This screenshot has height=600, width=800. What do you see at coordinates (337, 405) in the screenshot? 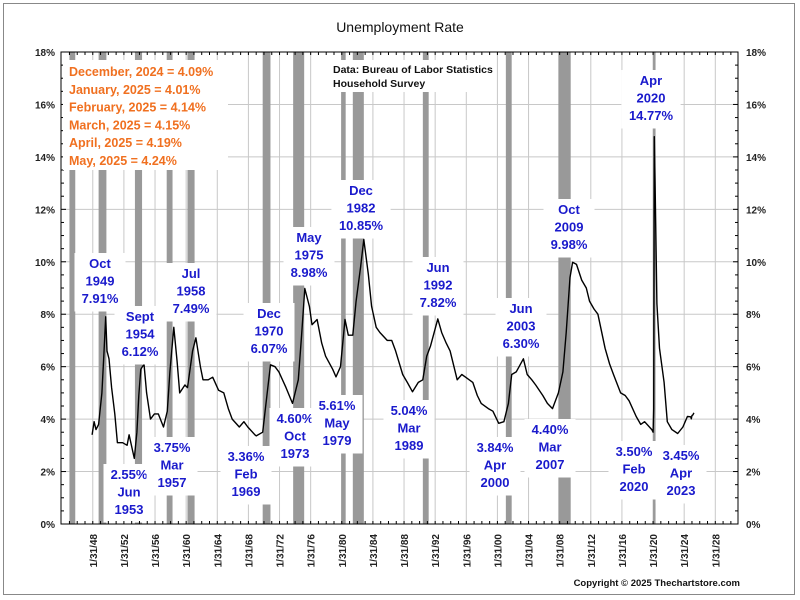
I see `annotation-text: 5.61%` at bounding box center [337, 405].